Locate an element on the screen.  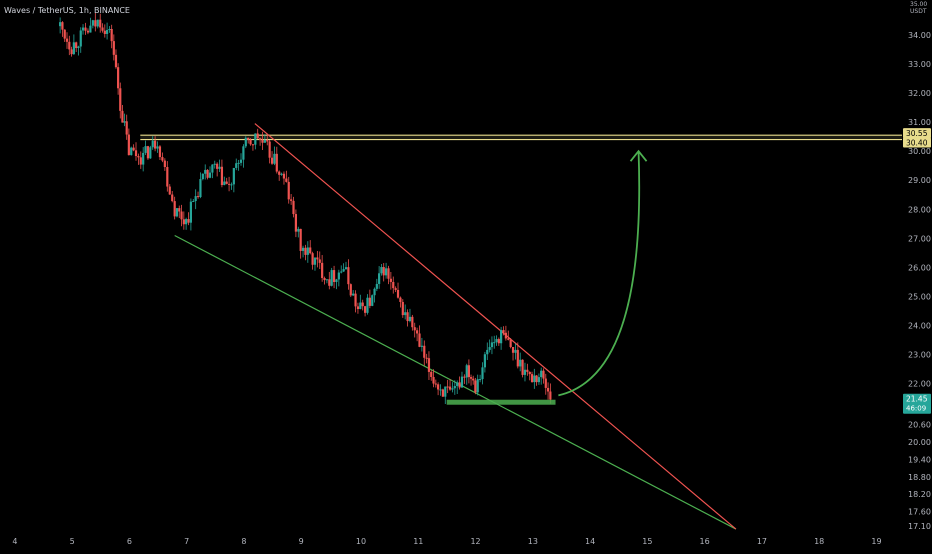
projection-arrow-head is located at coordinates (638, 155).